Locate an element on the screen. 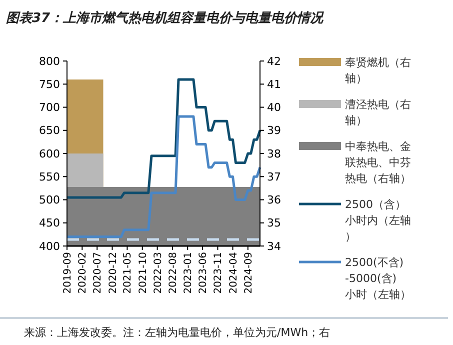  x-tick-label: 2022-08 is located at coordinates (173, 273).